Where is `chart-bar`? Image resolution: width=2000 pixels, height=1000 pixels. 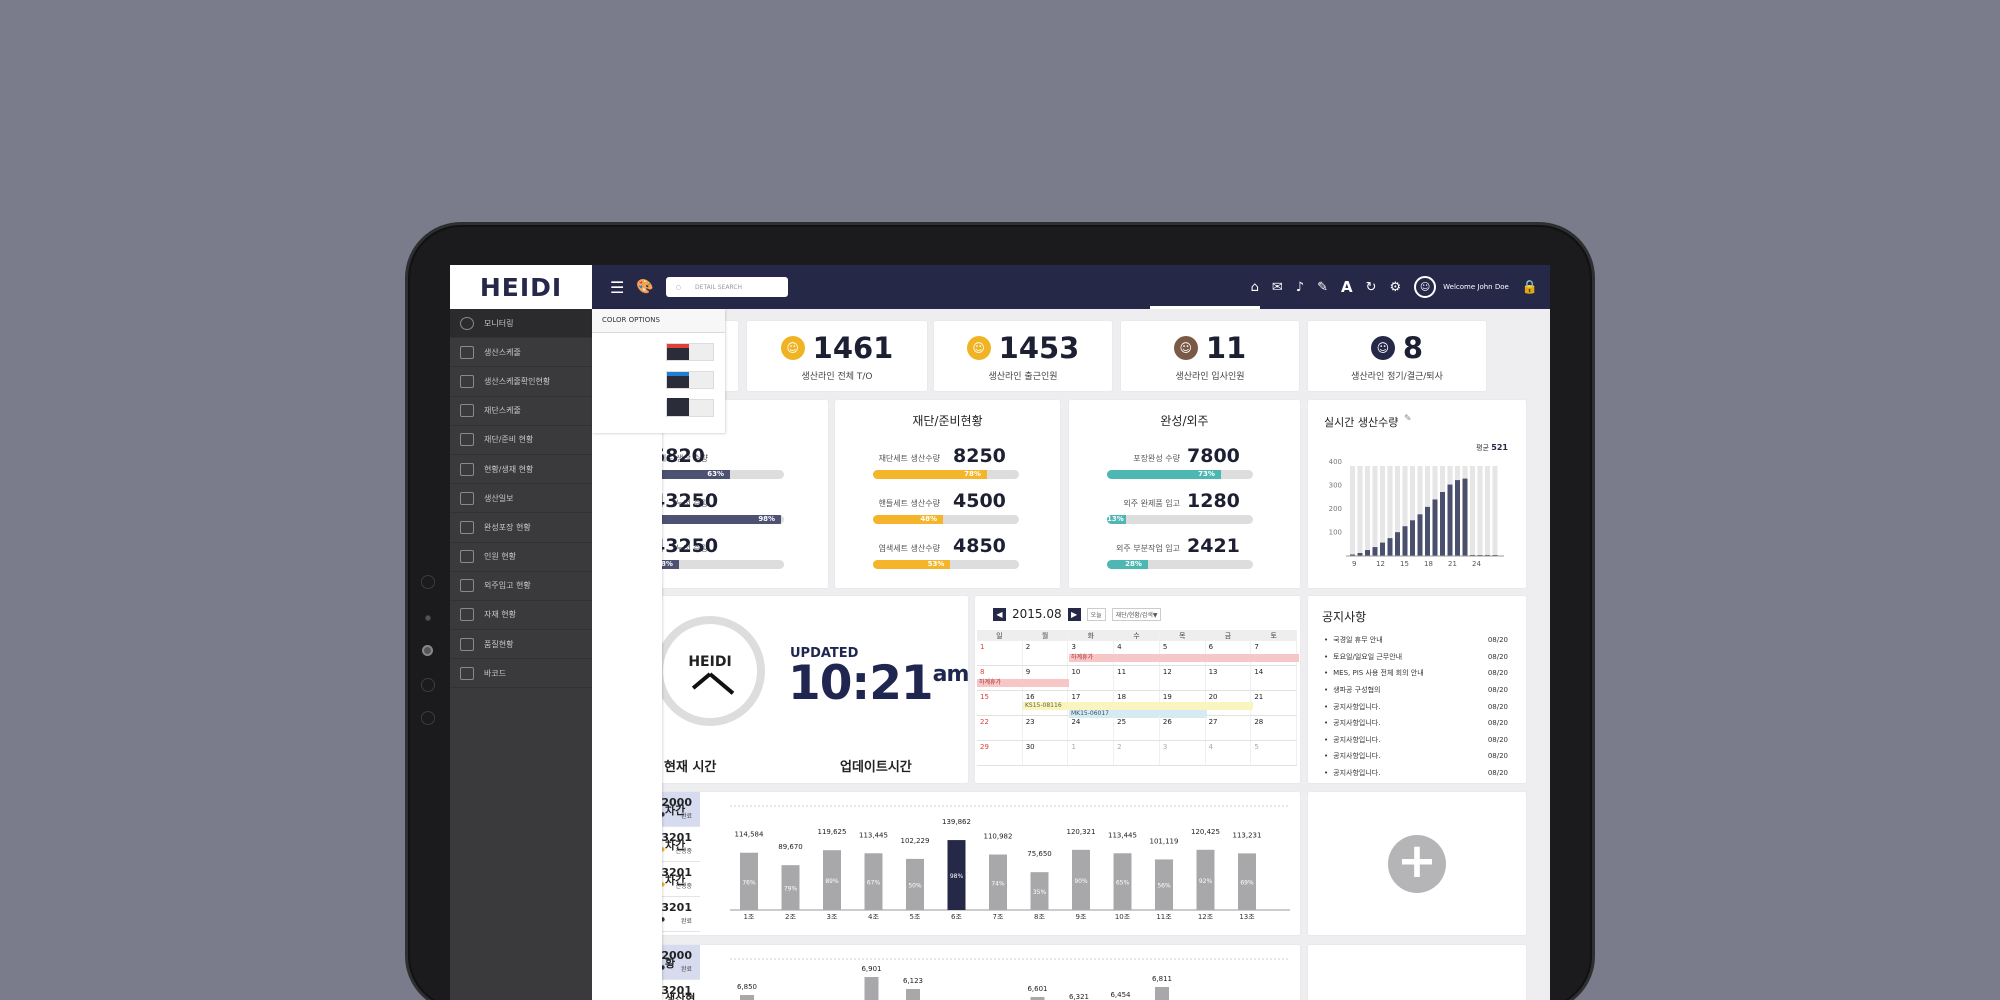
chart-bar is located at coordinates (1465, 517).